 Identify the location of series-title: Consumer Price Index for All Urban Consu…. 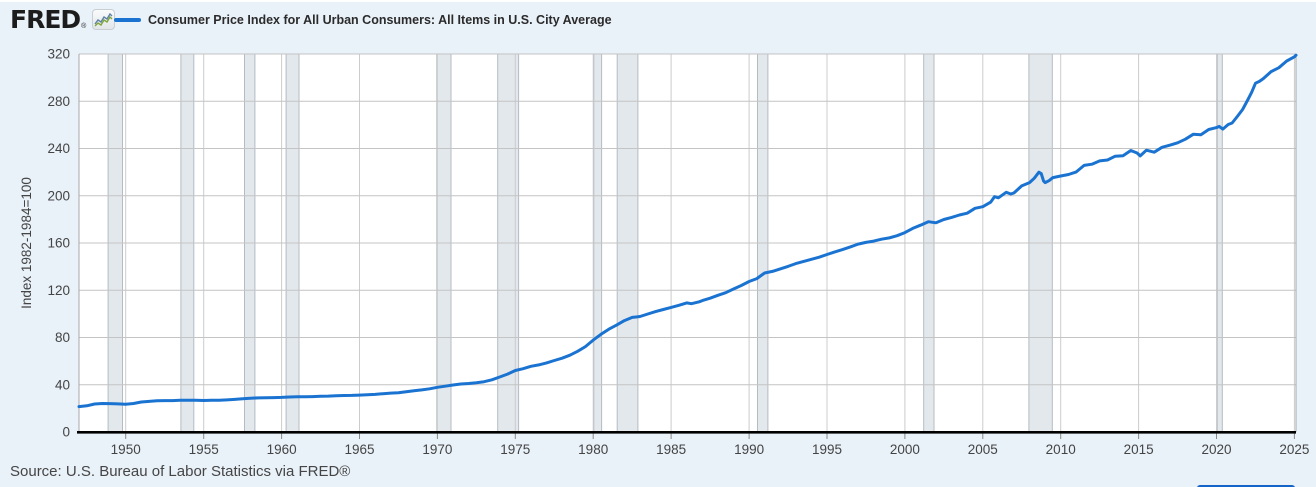
(380, 20).